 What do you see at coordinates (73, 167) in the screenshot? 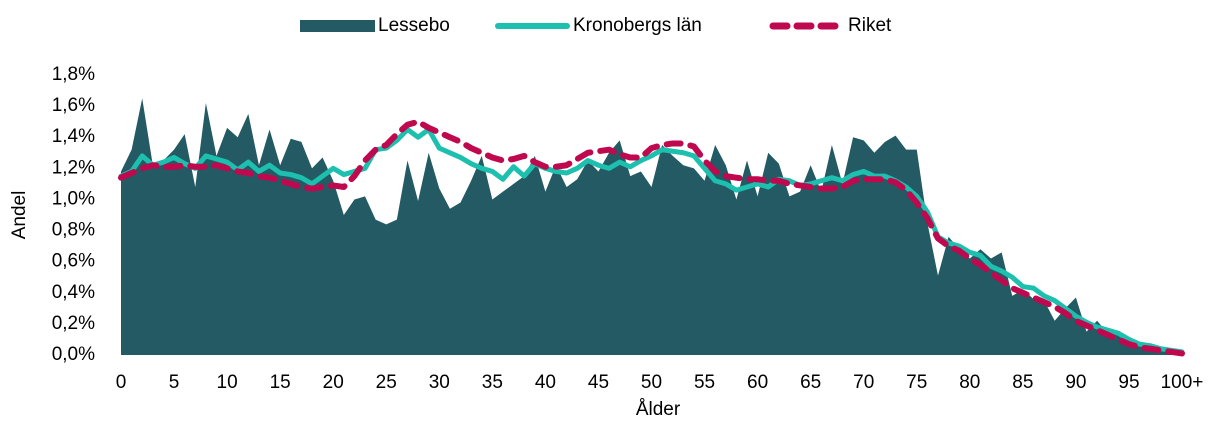
I see `y-tick-label: 1,2%` at bounding box center [73, 167].